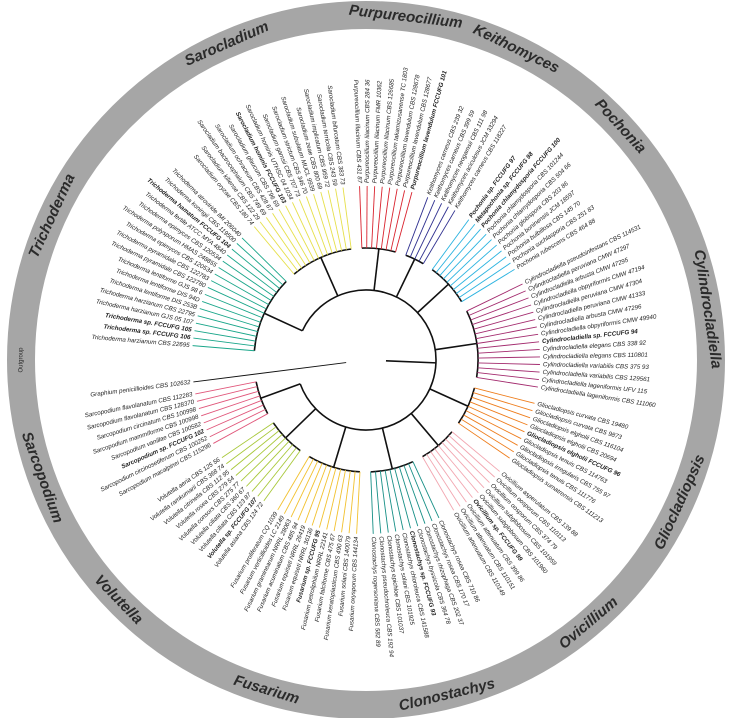  I want to click on outgroup-label: Outgroup, so click(22, 360).